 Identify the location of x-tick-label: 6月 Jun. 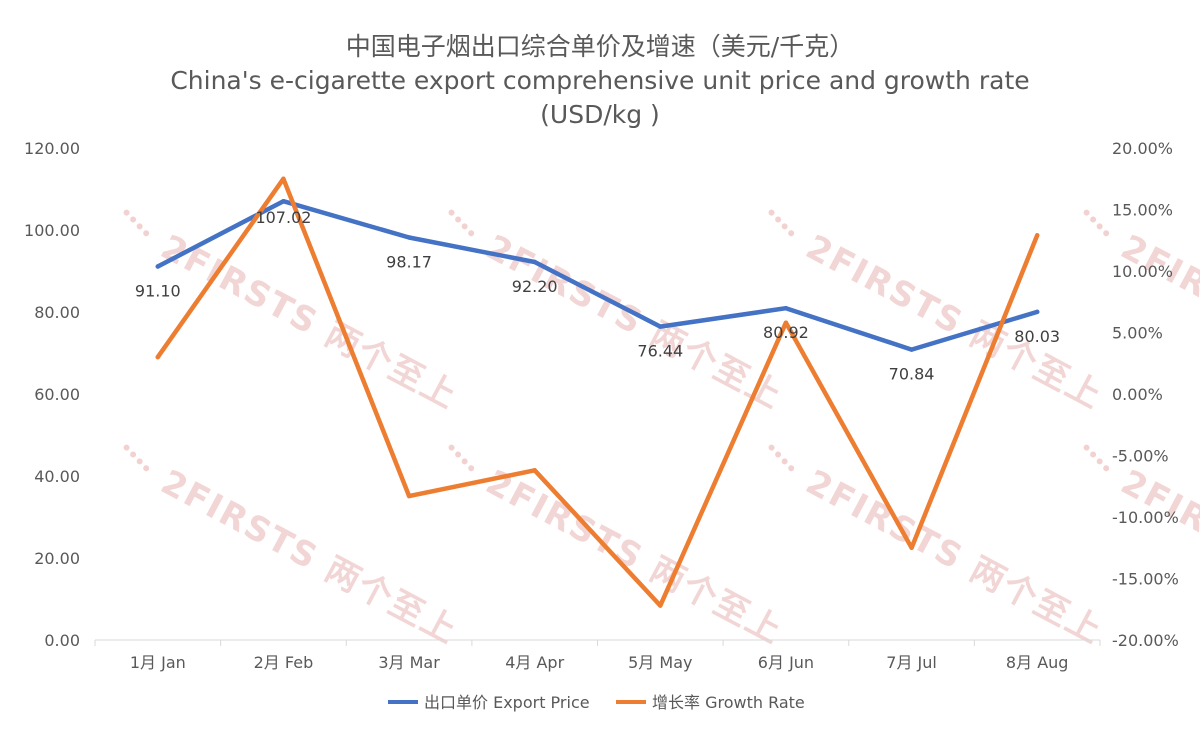
(786, 662).